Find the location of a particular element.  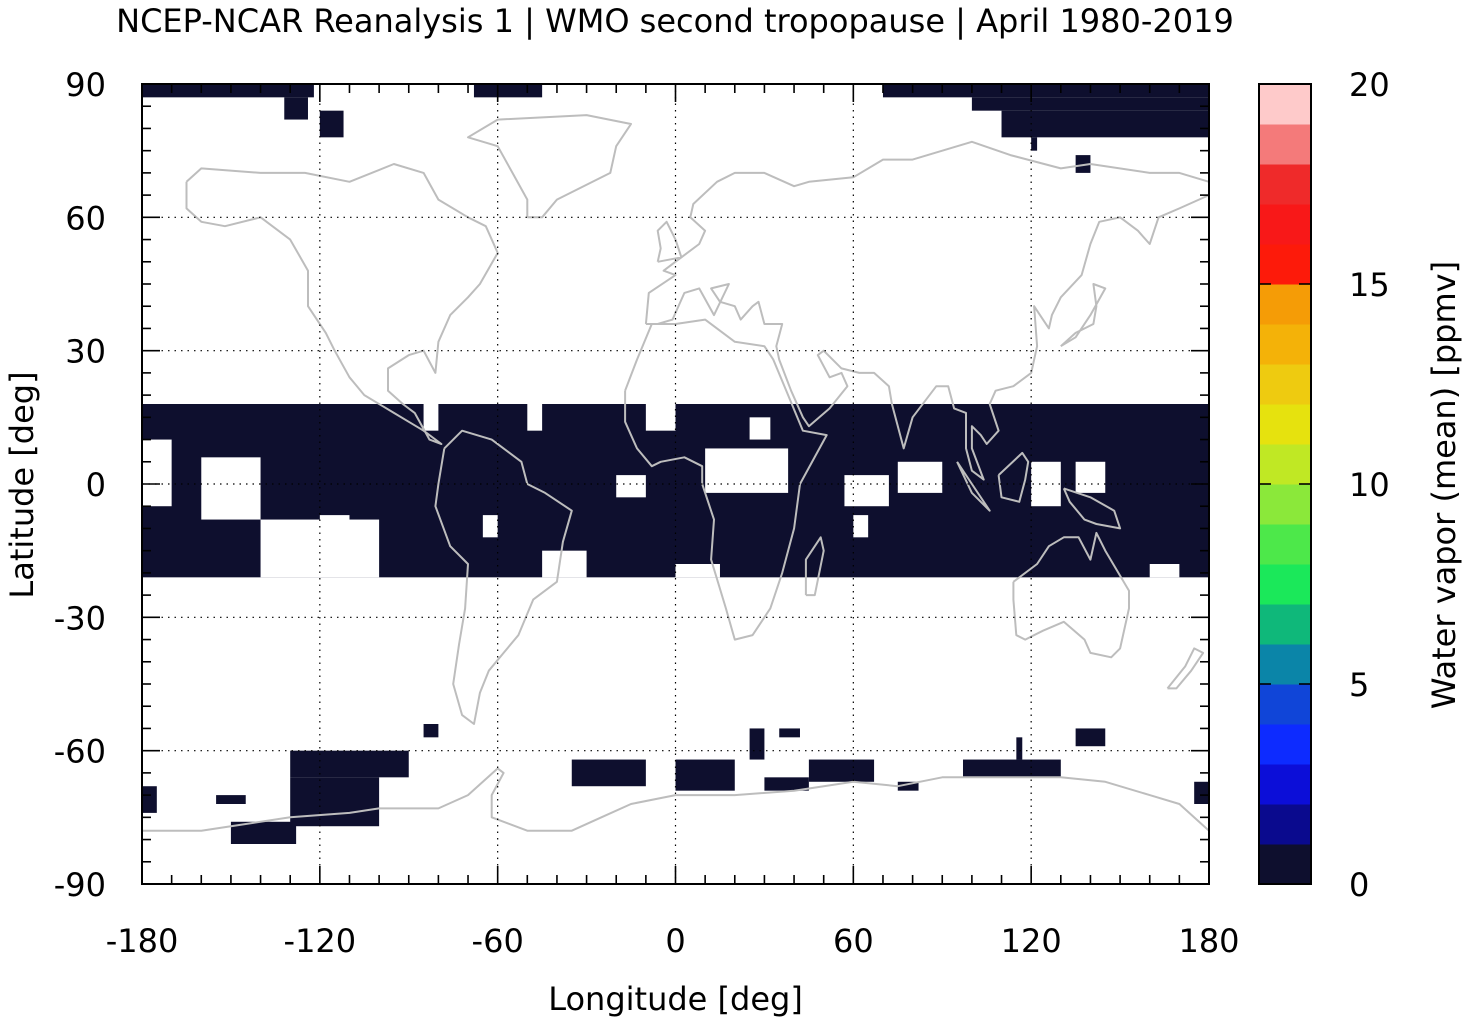

y-tick-label-4: -30 is located at coordinates (80, 618).